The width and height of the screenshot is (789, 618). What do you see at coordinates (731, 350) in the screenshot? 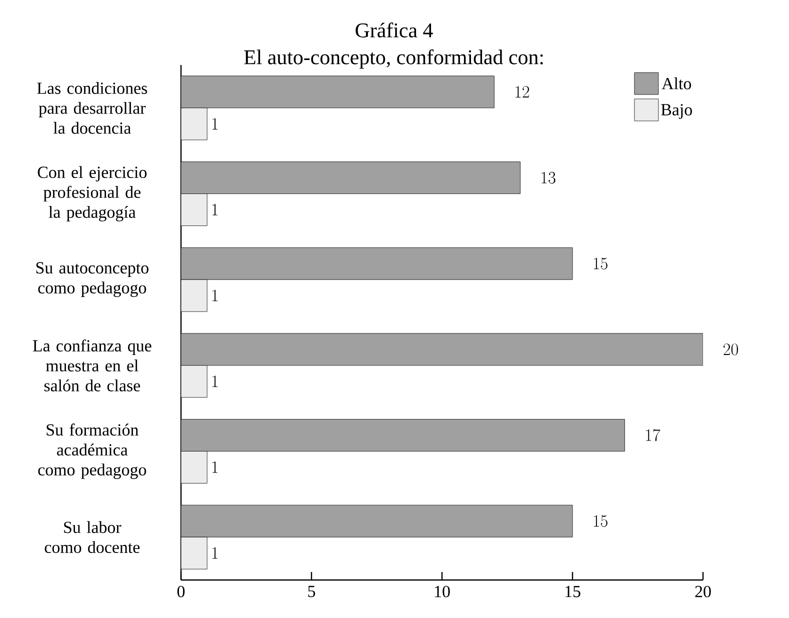
I see `data-label: 20` at bounding box center [731, 350].